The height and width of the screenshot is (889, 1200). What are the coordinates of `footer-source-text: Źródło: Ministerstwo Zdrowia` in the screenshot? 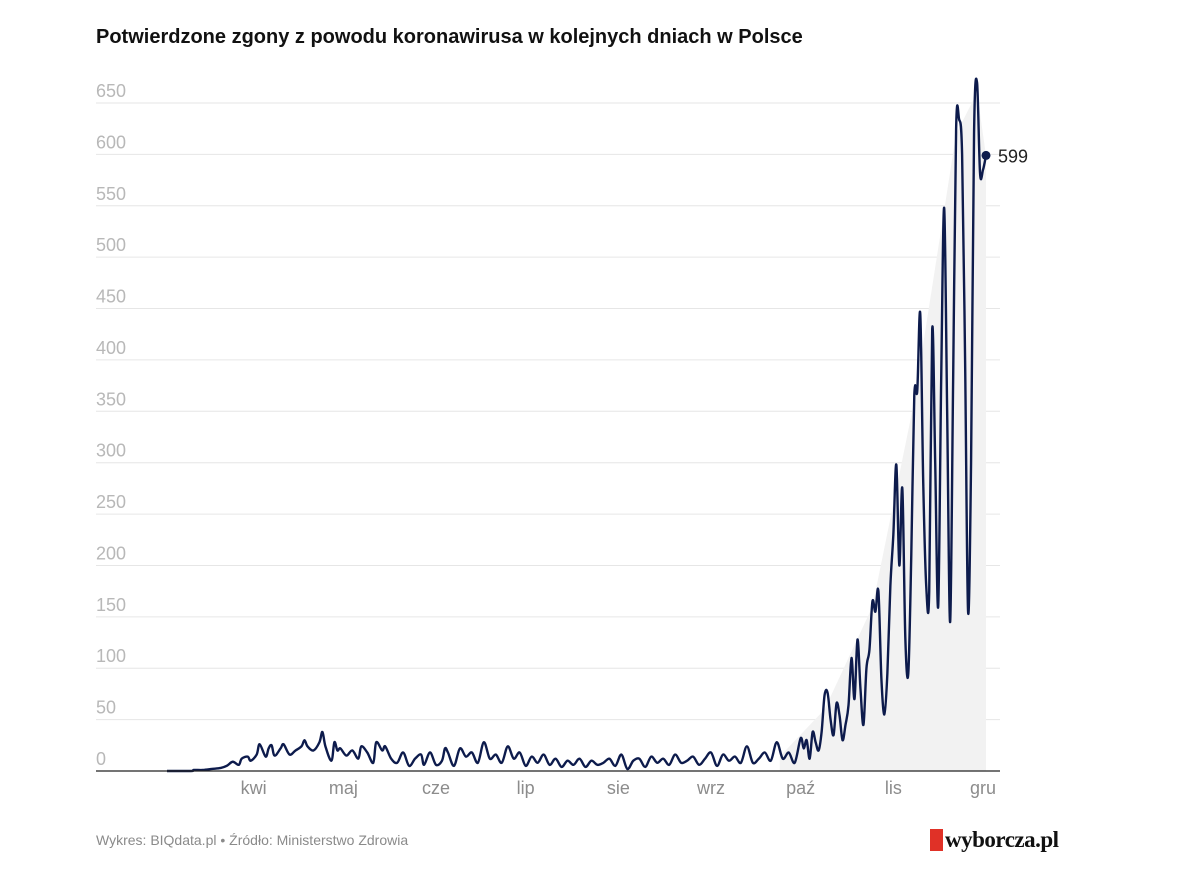 It's located at (319, 840).